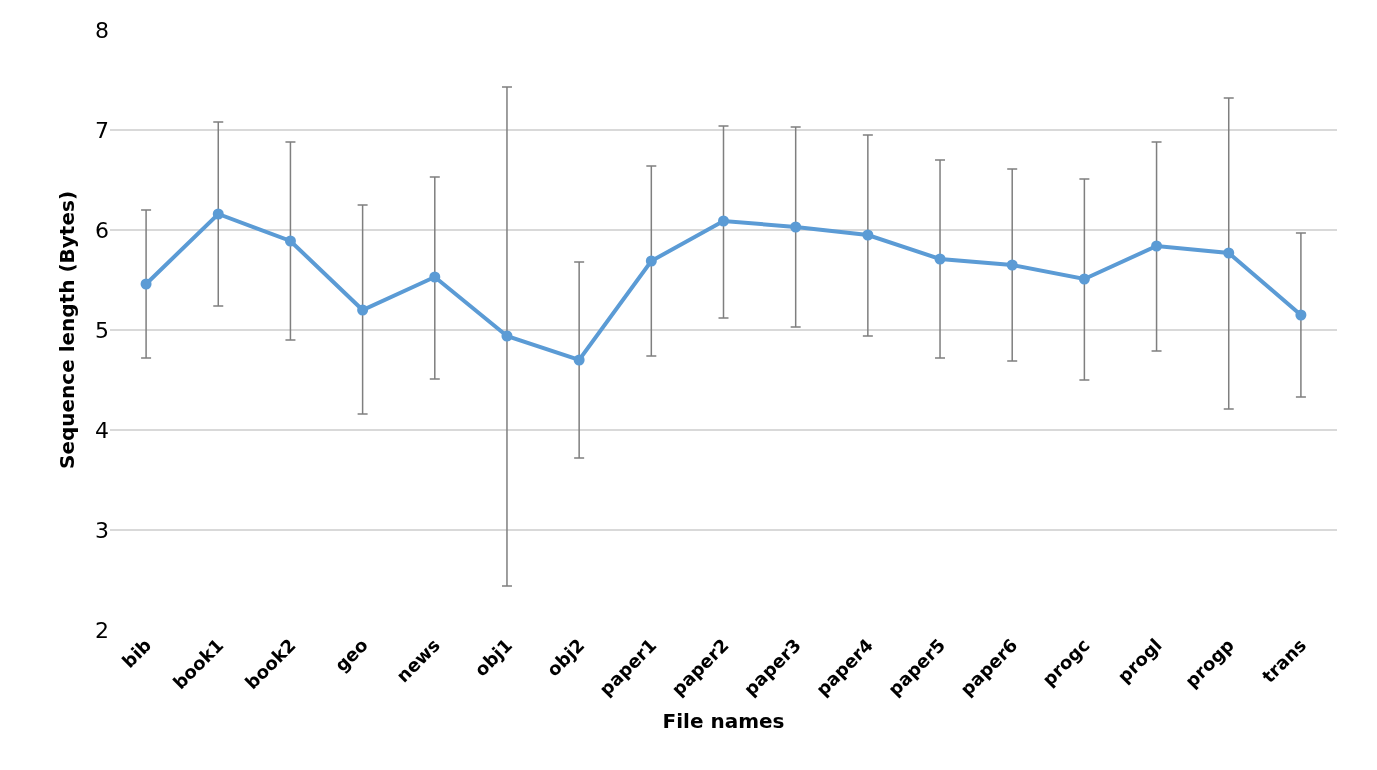 This screenshot has width=1377, height=770. Describe the element at coordinates (102, 430) in the screenshot. I see `y-tick-label: 4` at that location.